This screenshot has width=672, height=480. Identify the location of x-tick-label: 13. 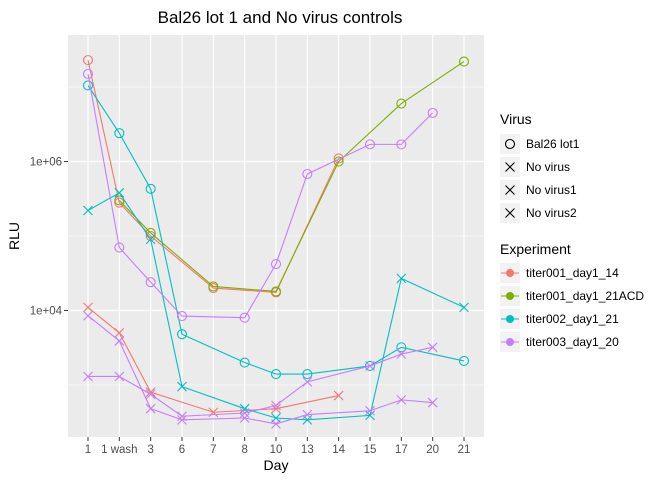
(307, 450).